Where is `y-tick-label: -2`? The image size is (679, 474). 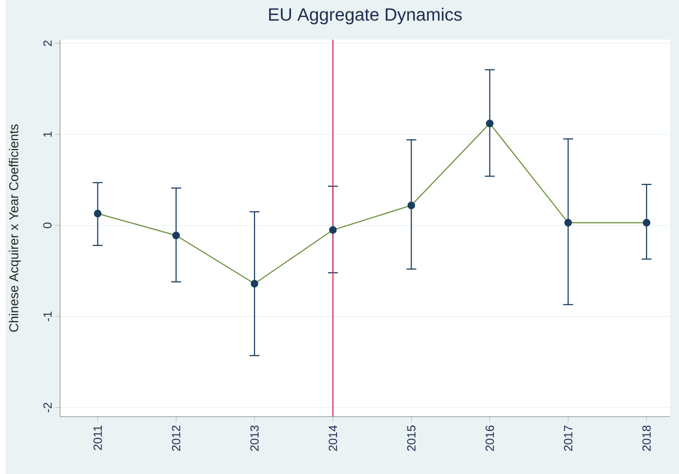 y-tick-label: -2 is located at coordinates (47, 407).